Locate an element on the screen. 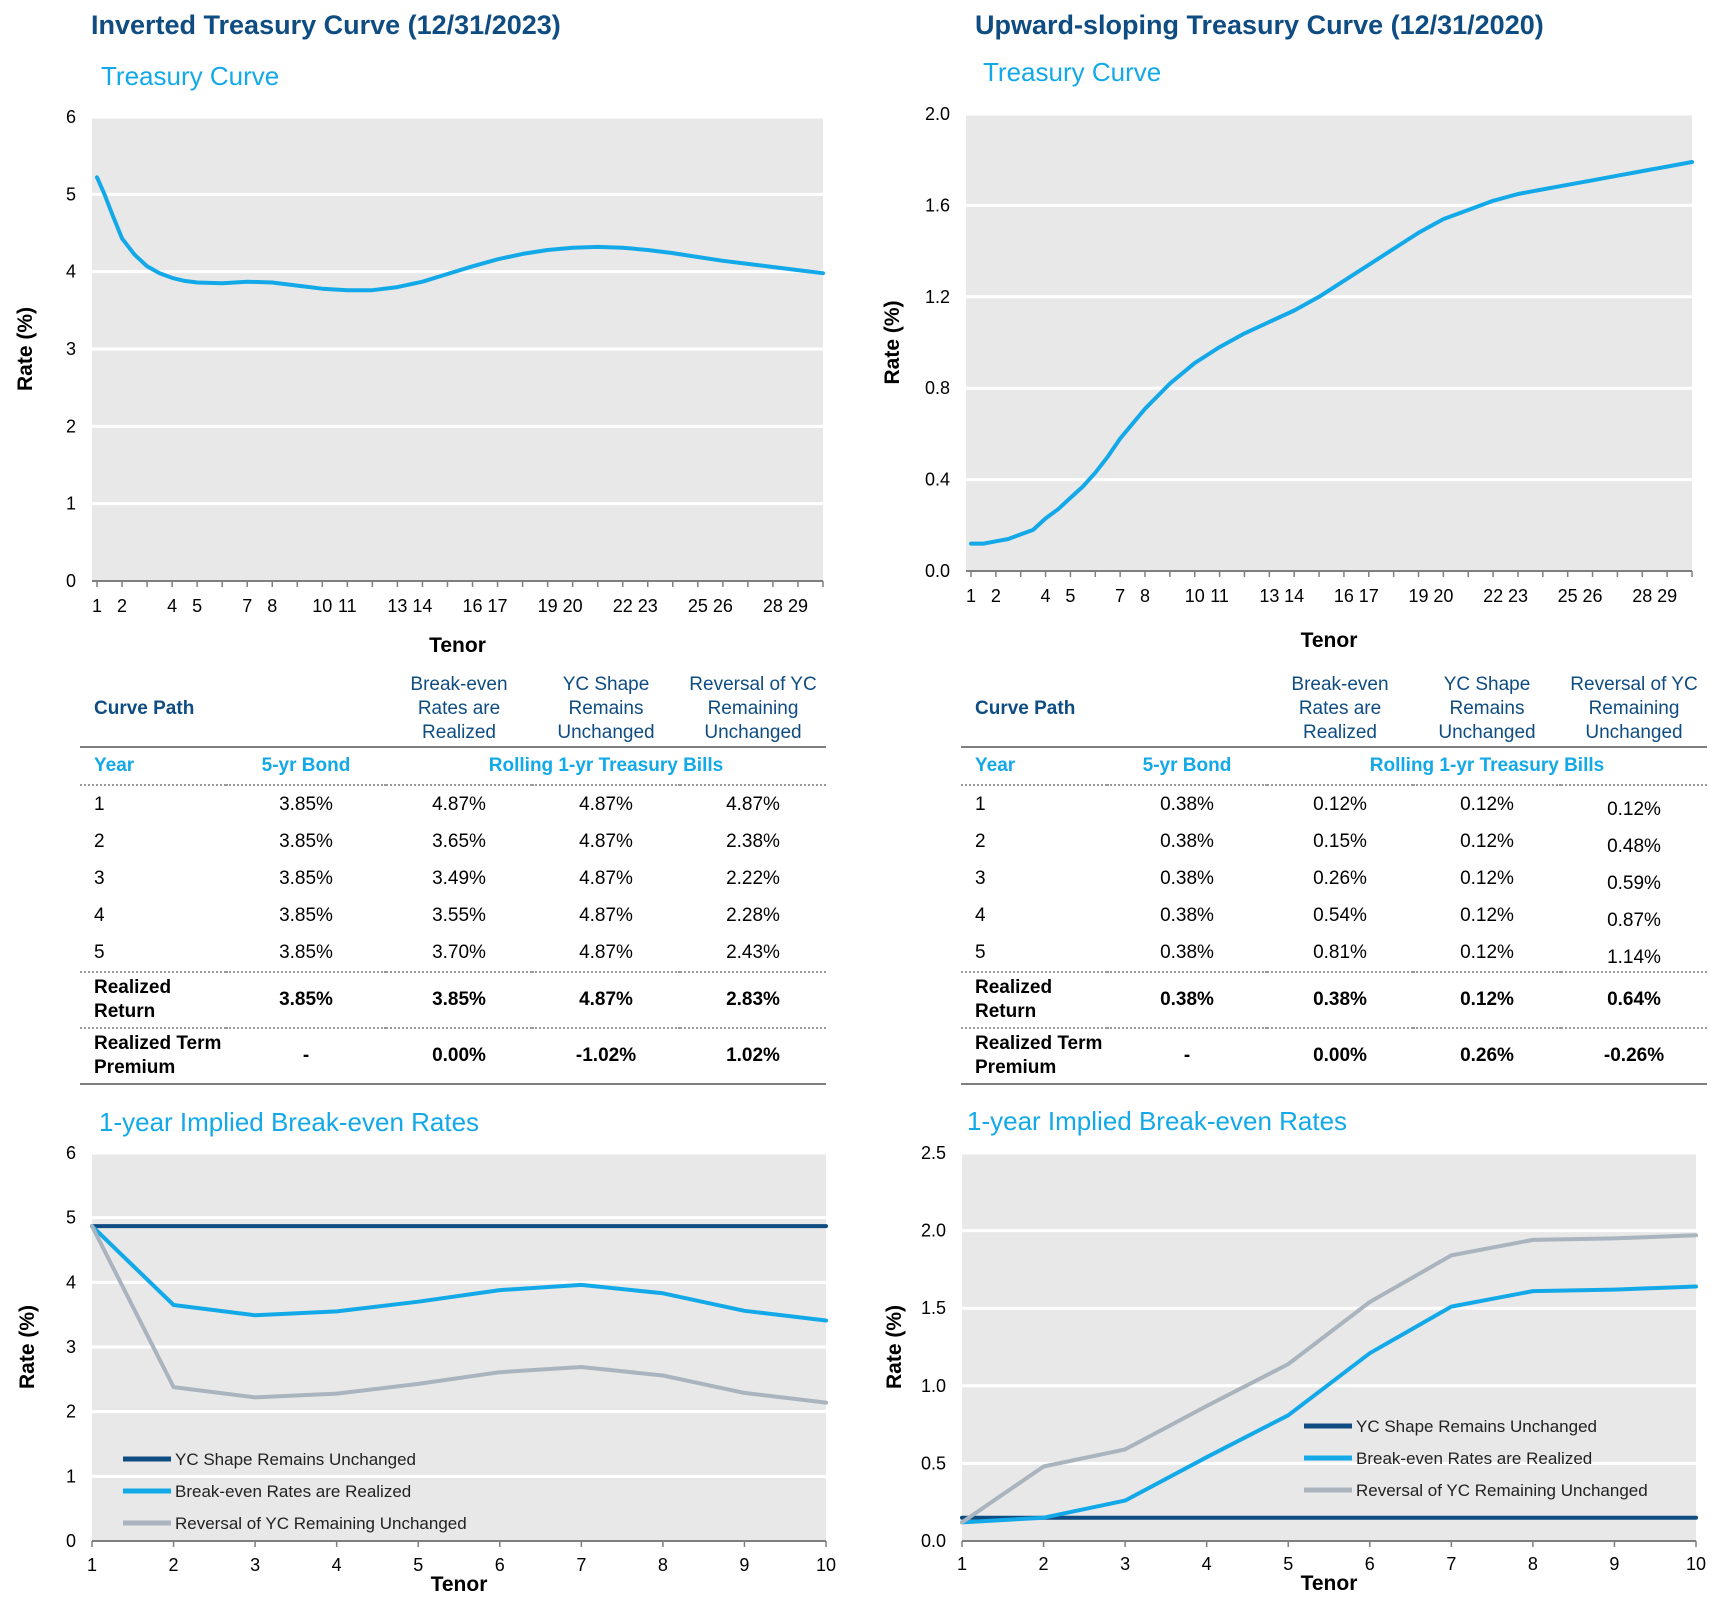 The image size is (1716, 1600). reversal-cell: 0.12% is located at coordinates (1634, 804).